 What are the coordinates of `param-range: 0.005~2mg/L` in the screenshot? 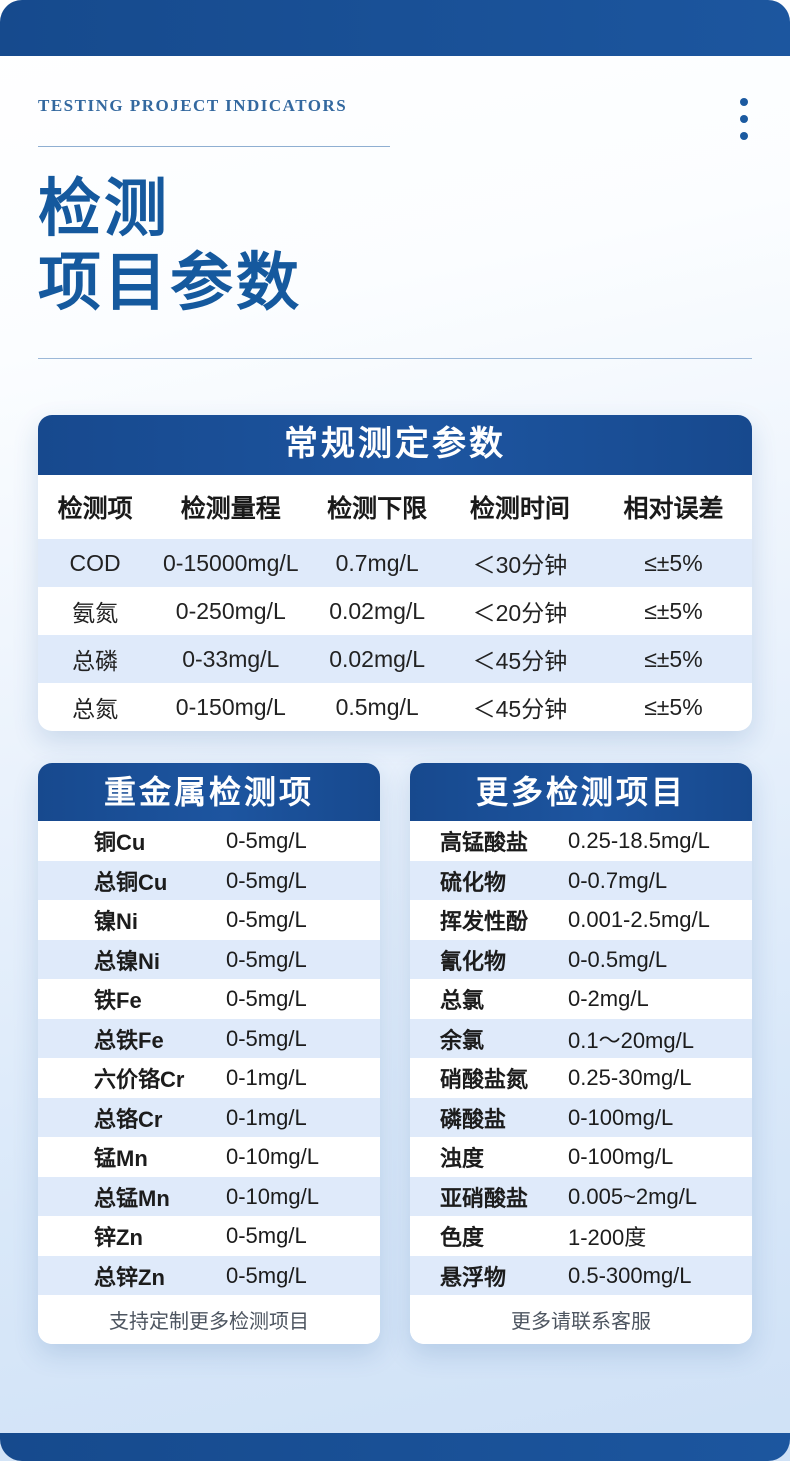 It's located at (633, 1196).